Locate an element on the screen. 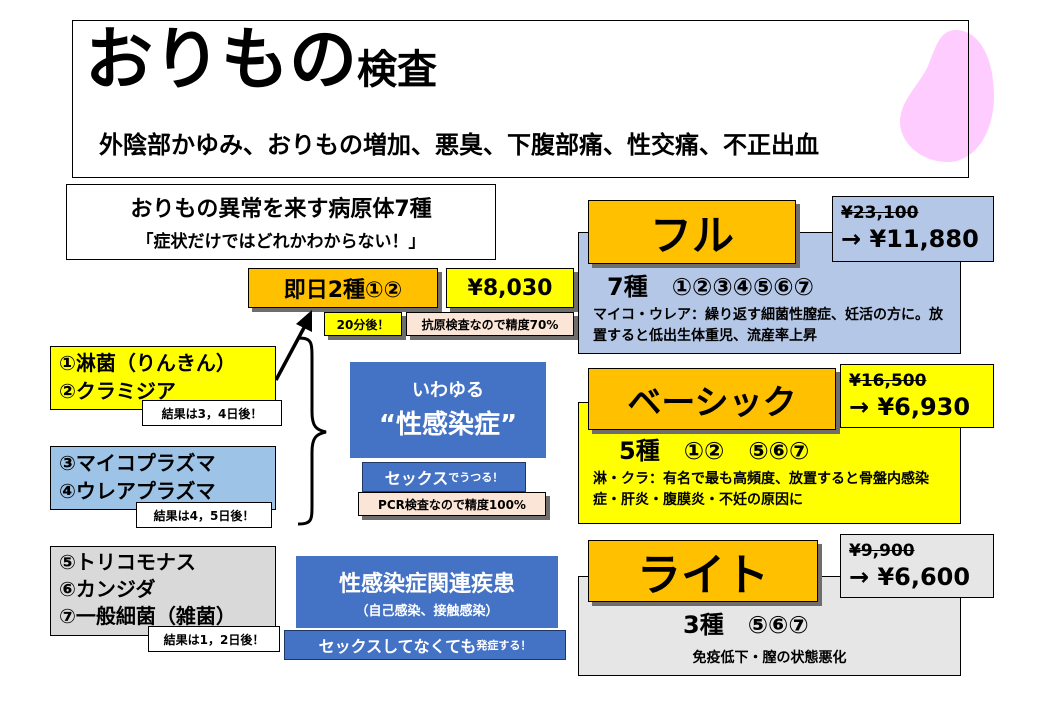  std-box: いわゆる “性感染症” is located at coordinates (448, 410).